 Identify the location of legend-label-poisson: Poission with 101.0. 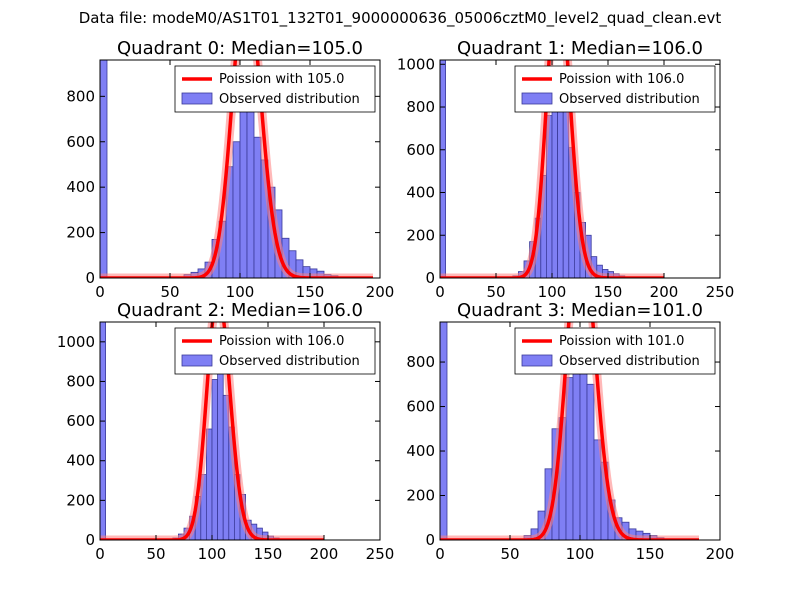
(621, 341).